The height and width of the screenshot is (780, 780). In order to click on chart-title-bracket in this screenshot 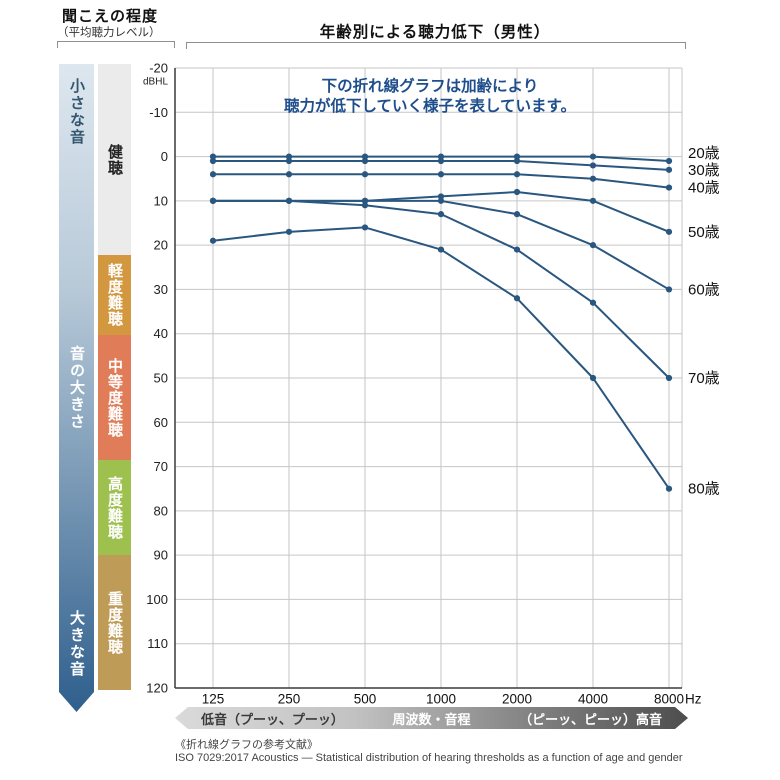, I will do `click(436, 45)`.